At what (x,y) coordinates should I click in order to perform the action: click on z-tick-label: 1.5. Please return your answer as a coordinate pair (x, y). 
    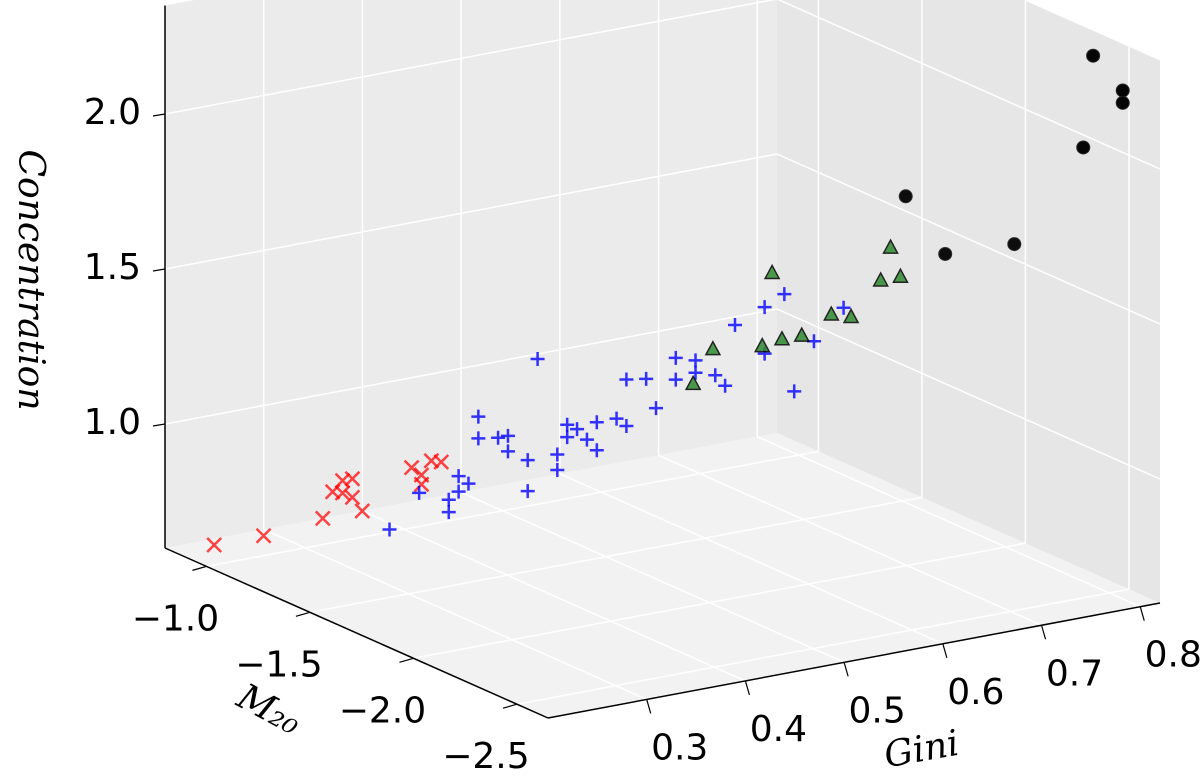
    Looking at the image, I should click on (112, 267).